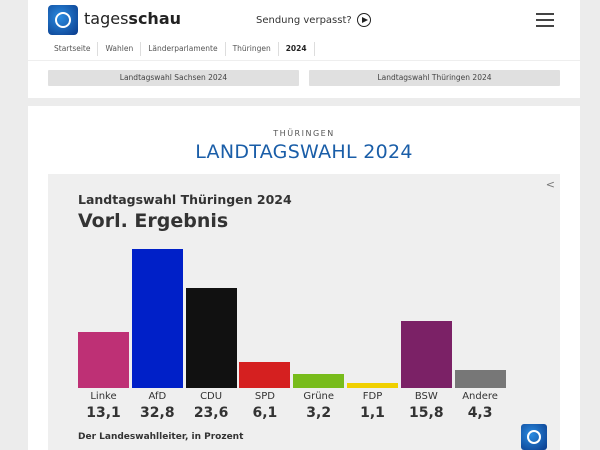  What do you see at coordinates (480, 378) in the screenshot?
I see `bar-andere` at bounding box center [480, 378].